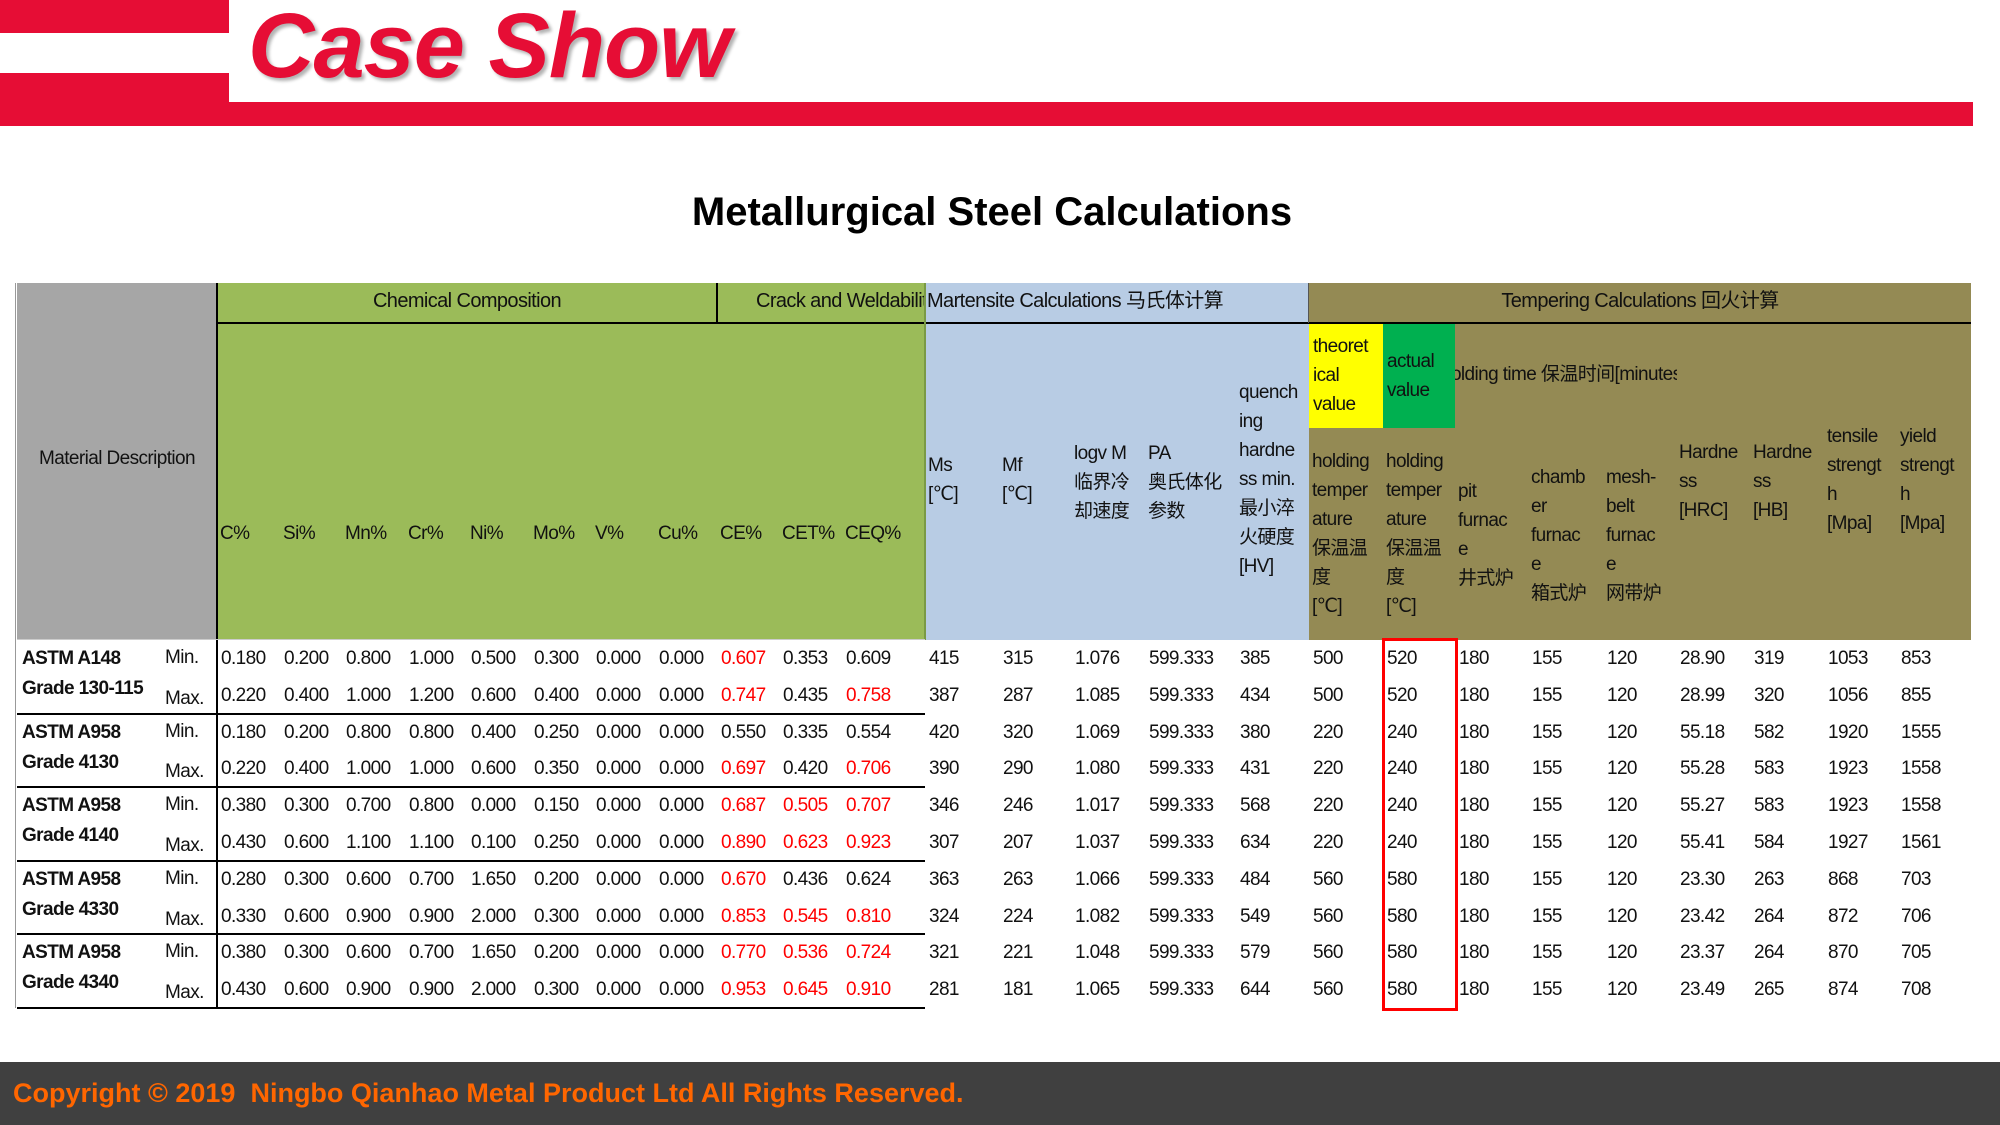  Describe the element at coordinates (1769, 806) in the screenshot. I see `table-cell: 583` at that location.